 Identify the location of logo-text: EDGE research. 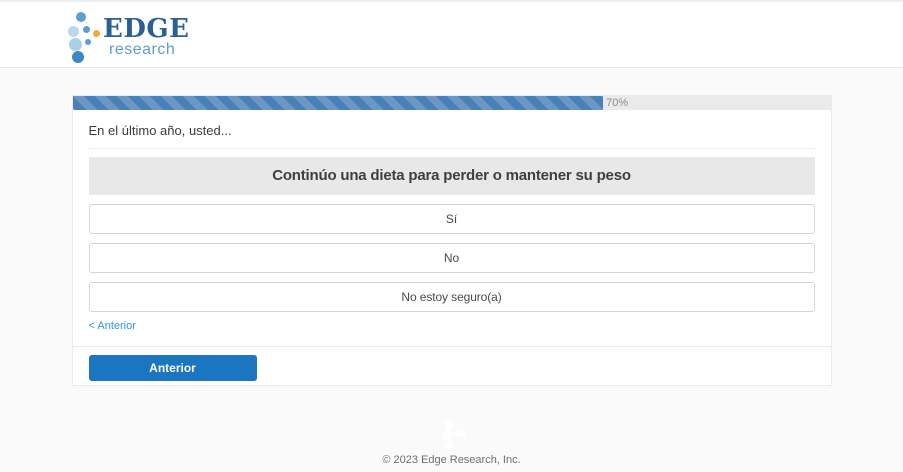
(146, 37).